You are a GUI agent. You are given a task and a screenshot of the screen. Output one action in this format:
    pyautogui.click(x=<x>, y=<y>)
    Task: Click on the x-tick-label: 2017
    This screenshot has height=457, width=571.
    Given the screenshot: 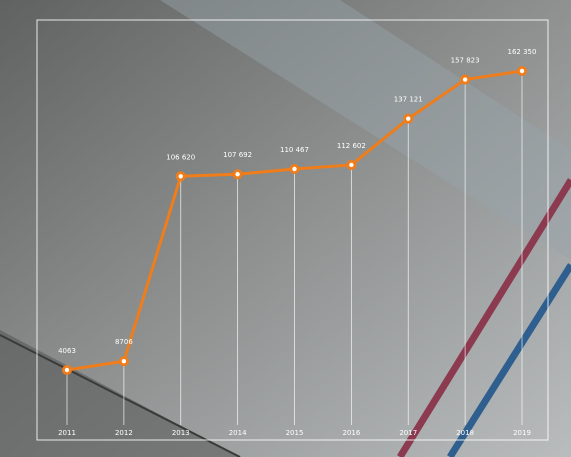 What is the action you would take?
    pyautogui.click(x=408, y=433)
    